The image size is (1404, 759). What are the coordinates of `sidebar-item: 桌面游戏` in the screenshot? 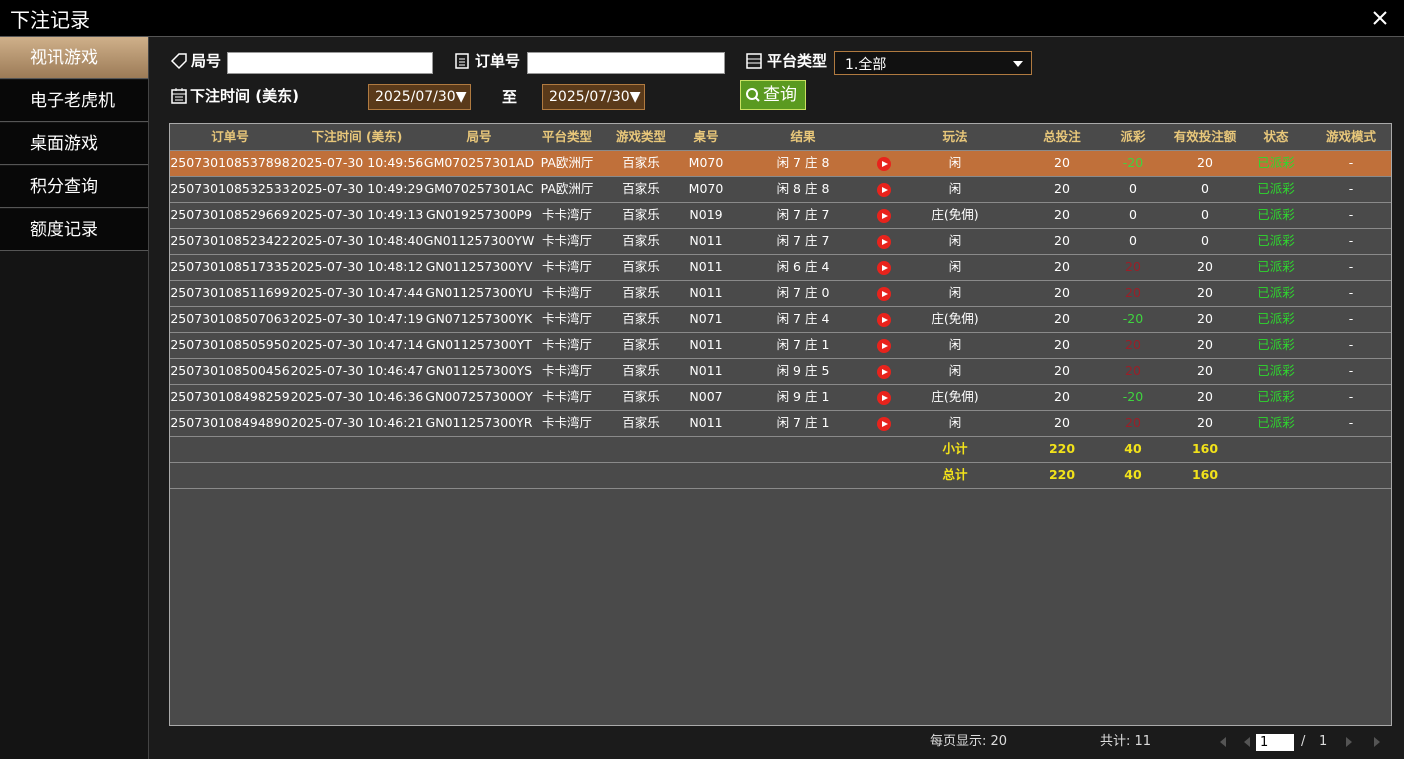 It's located at (74, 144).